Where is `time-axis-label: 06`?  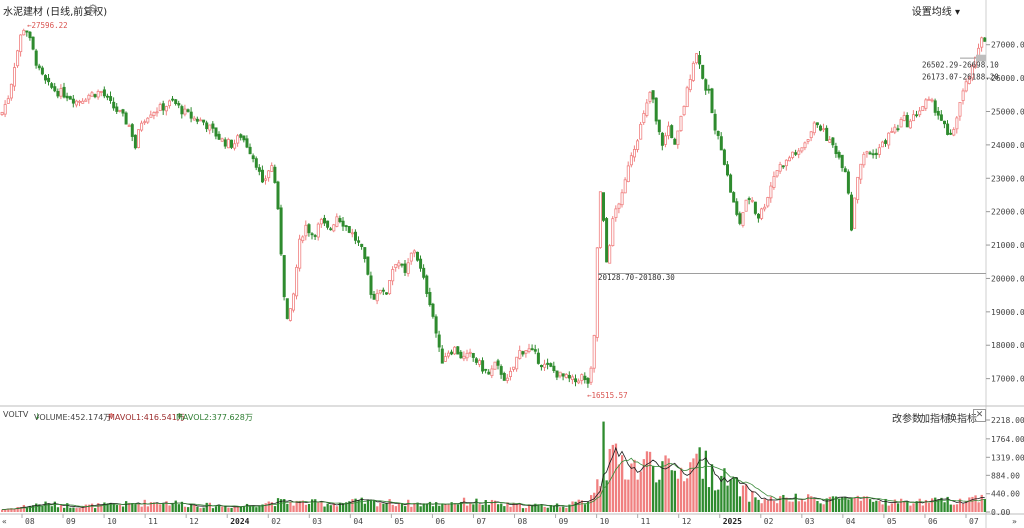 time-axis-label: 06 is located at coordinates (933, 521).